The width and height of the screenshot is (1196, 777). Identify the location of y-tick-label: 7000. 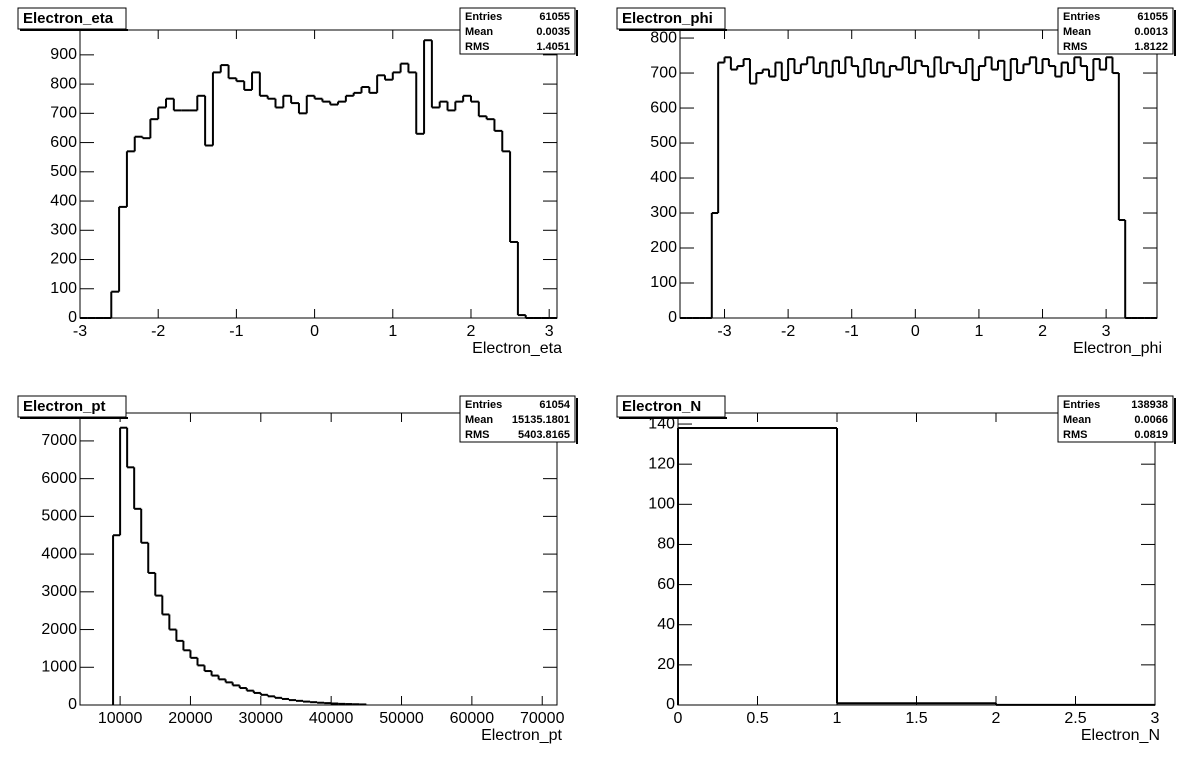
(59, 440).